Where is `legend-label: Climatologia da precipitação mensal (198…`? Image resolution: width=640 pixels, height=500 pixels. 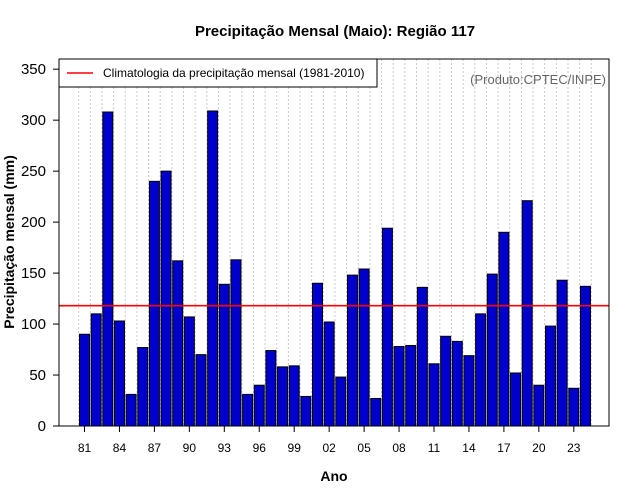 legend-label: Climatologia da precipitação mensal (198… is located at coordinates (233, 73).